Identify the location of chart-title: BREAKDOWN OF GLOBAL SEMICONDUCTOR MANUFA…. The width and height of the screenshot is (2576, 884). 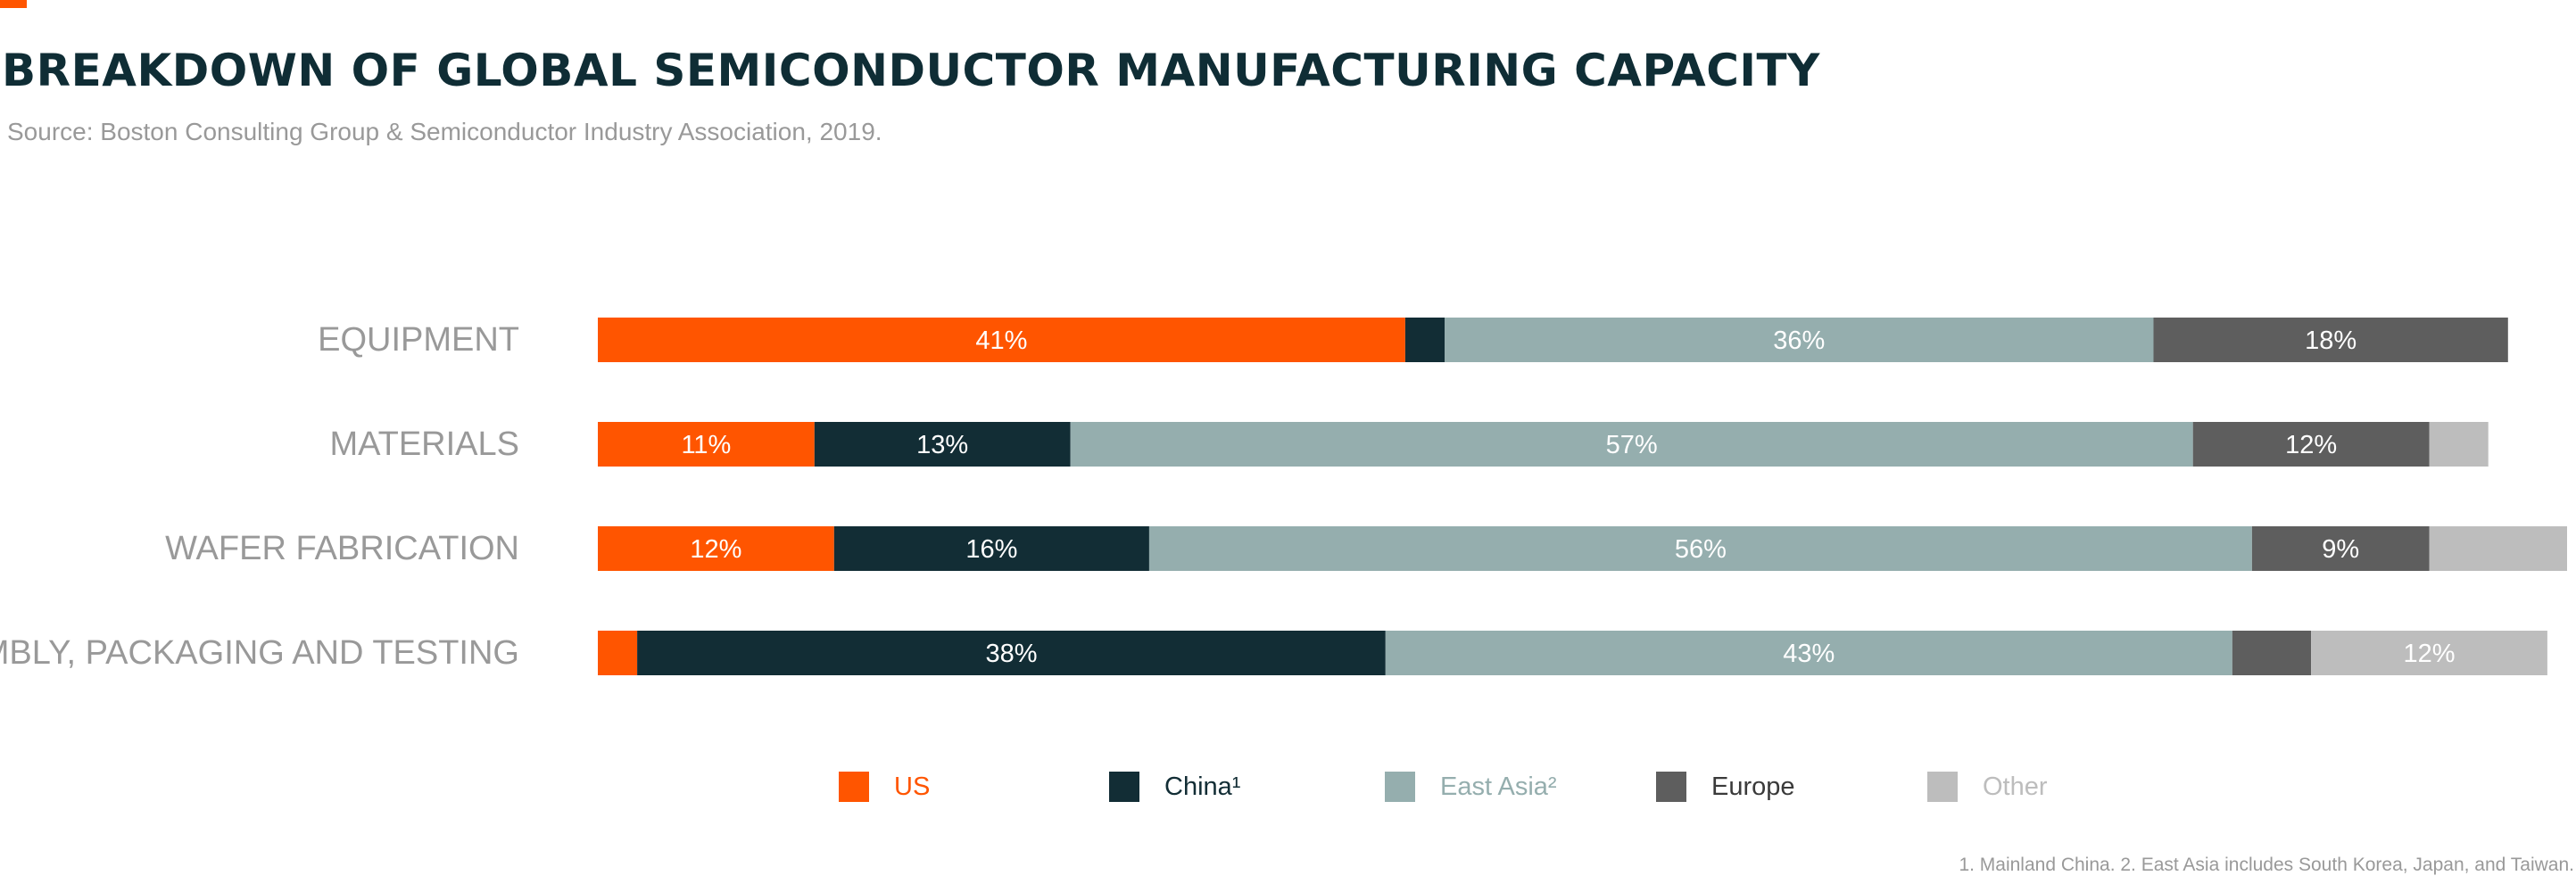
(911, 70).